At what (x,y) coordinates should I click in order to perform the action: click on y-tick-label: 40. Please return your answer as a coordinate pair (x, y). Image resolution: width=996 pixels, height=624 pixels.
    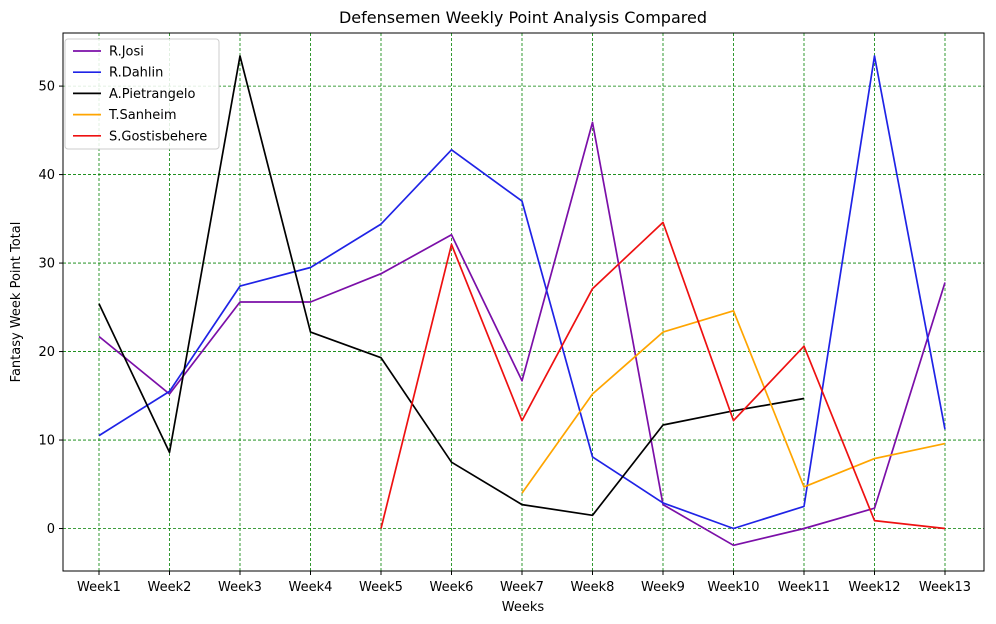
    Looking at the image, I should click on (46, 175).